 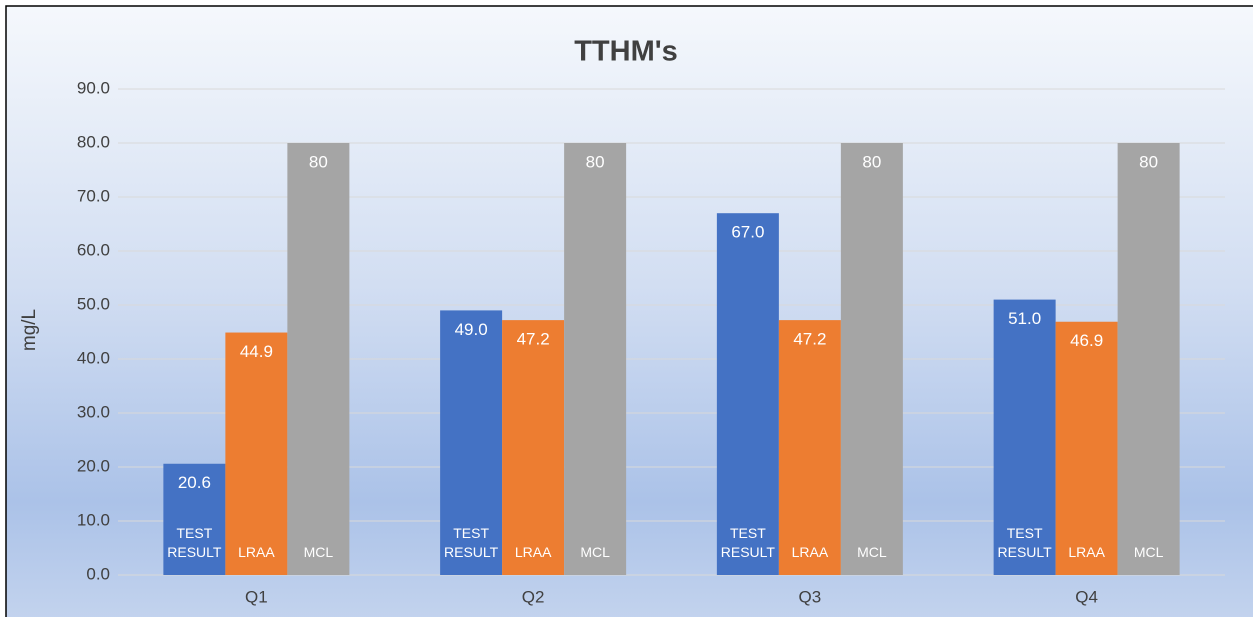 What do you see at coordinates (93, 357) in the screenshot?
I see `y-tick-label: 40.0` at bounding box center [93, 357].